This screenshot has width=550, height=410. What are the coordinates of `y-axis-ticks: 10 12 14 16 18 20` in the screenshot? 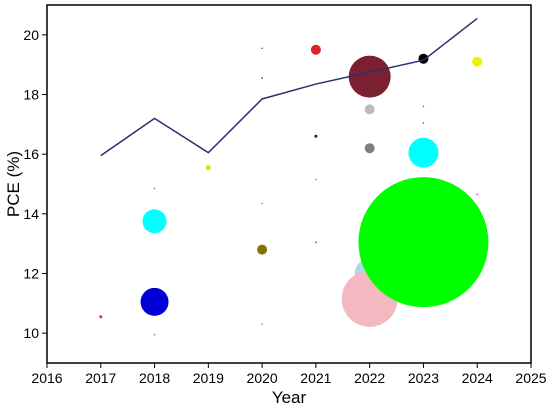 It's located at (35, 184).